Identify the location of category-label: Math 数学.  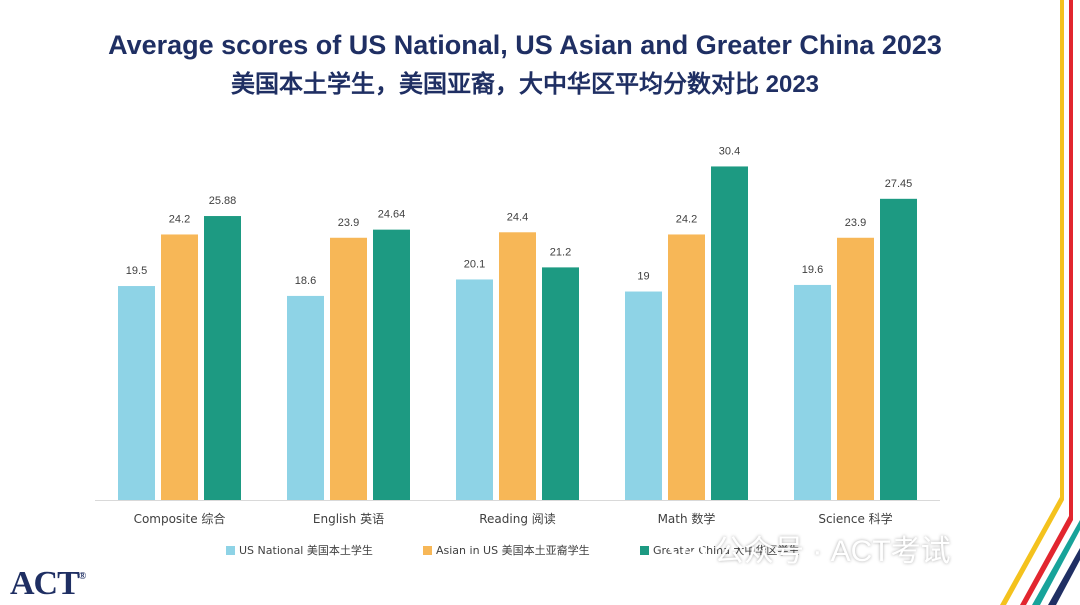
(687, 518).